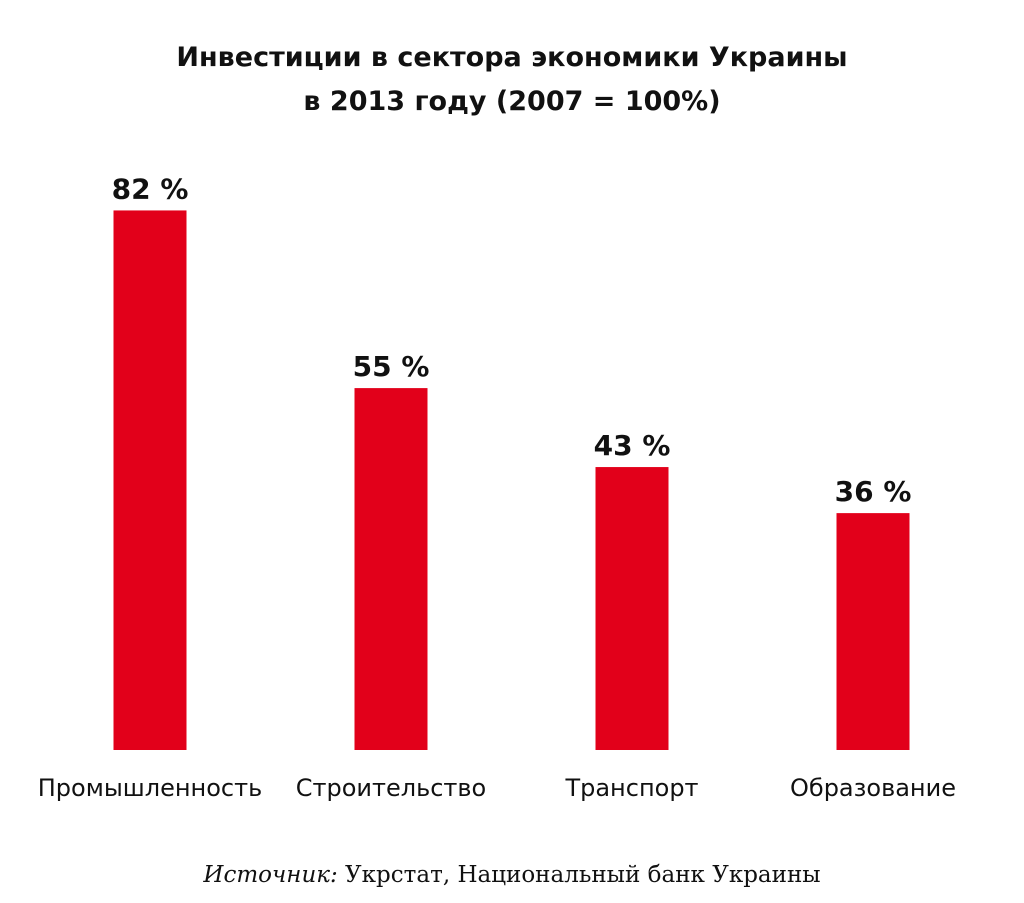  I want to click on chart-title-line2: в 2013 году (2007 = 100%), so click(512, 101).